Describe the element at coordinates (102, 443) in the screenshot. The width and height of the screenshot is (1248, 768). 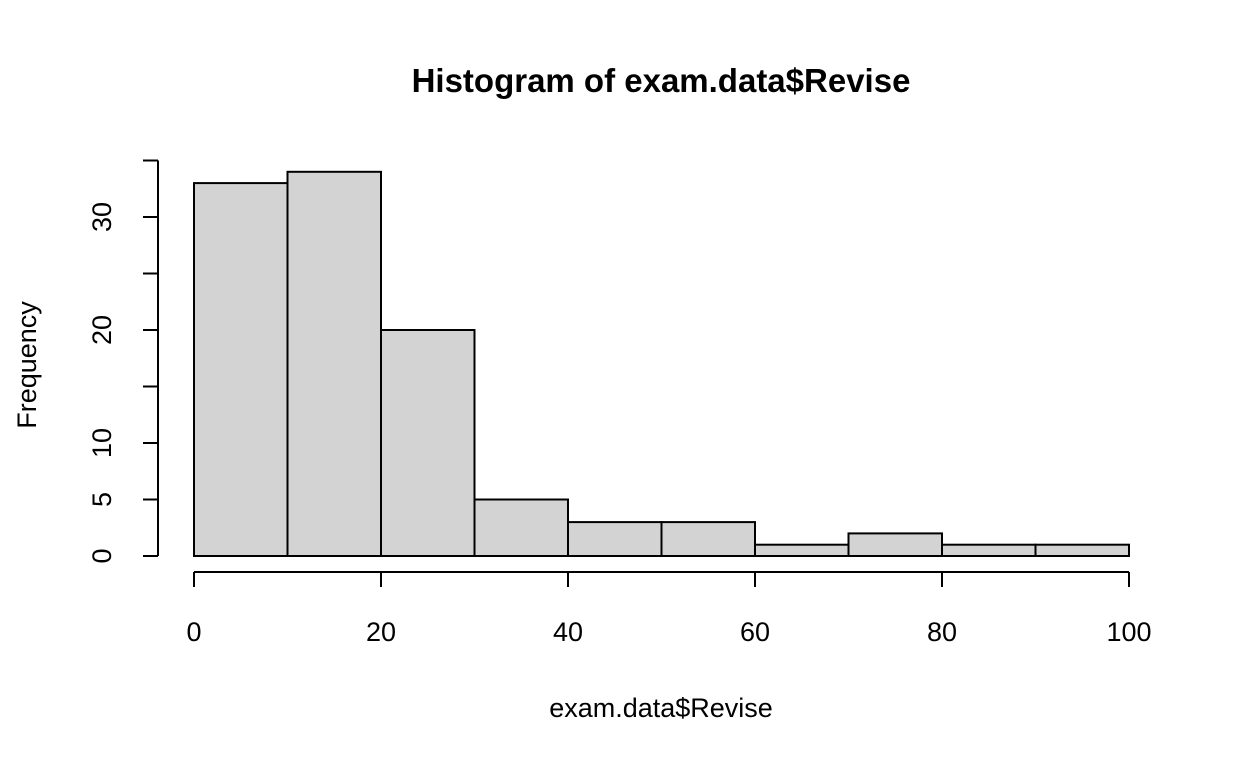
I see `y-tick-label: 10` at that location.